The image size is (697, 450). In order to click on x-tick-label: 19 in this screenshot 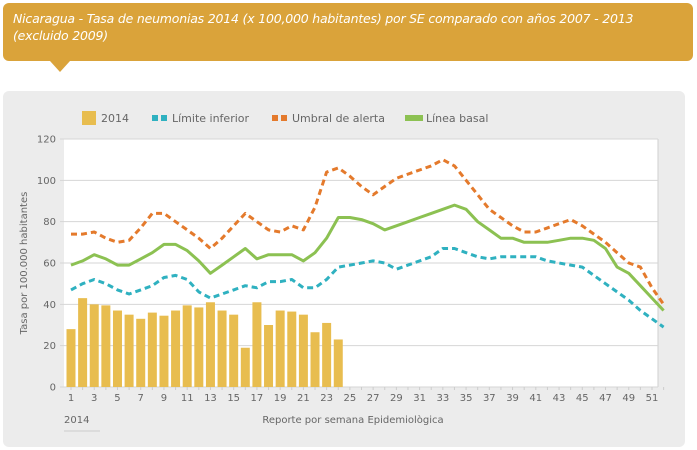, I will do `click(280, 398)`.